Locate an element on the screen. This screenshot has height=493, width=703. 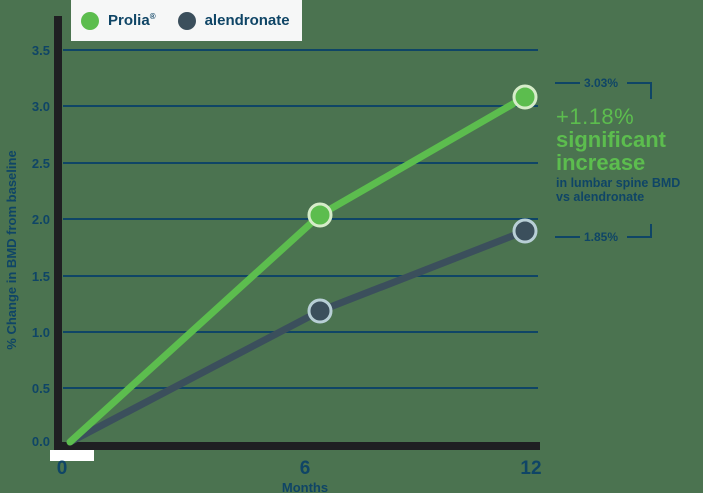
x-tick-labels: 0 6 12 is located at coordinates (299, 468).